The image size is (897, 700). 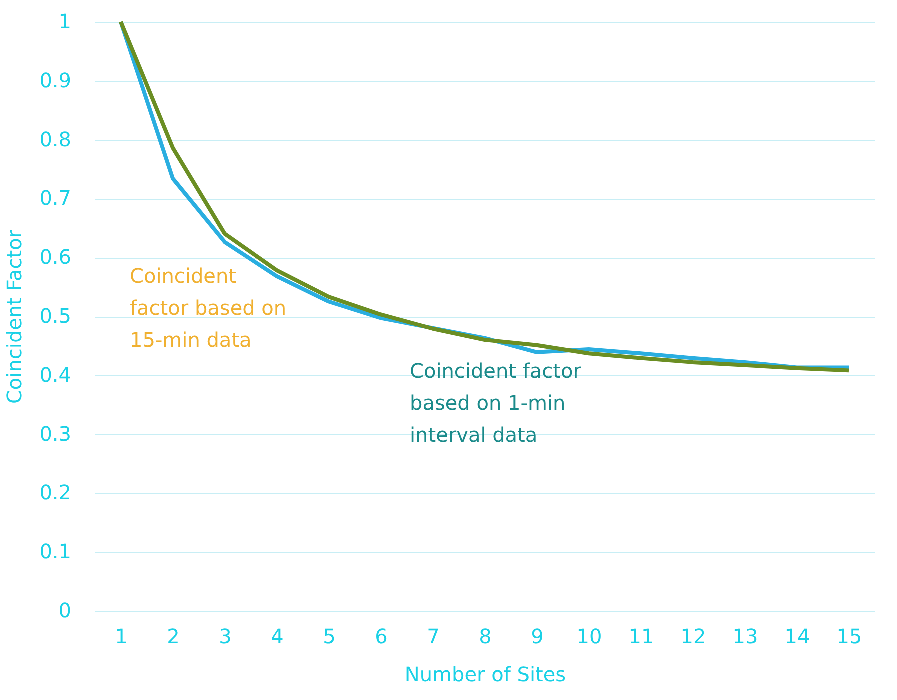 I want to click on y-tick-label: 0.6, so click(x=56, y=257).